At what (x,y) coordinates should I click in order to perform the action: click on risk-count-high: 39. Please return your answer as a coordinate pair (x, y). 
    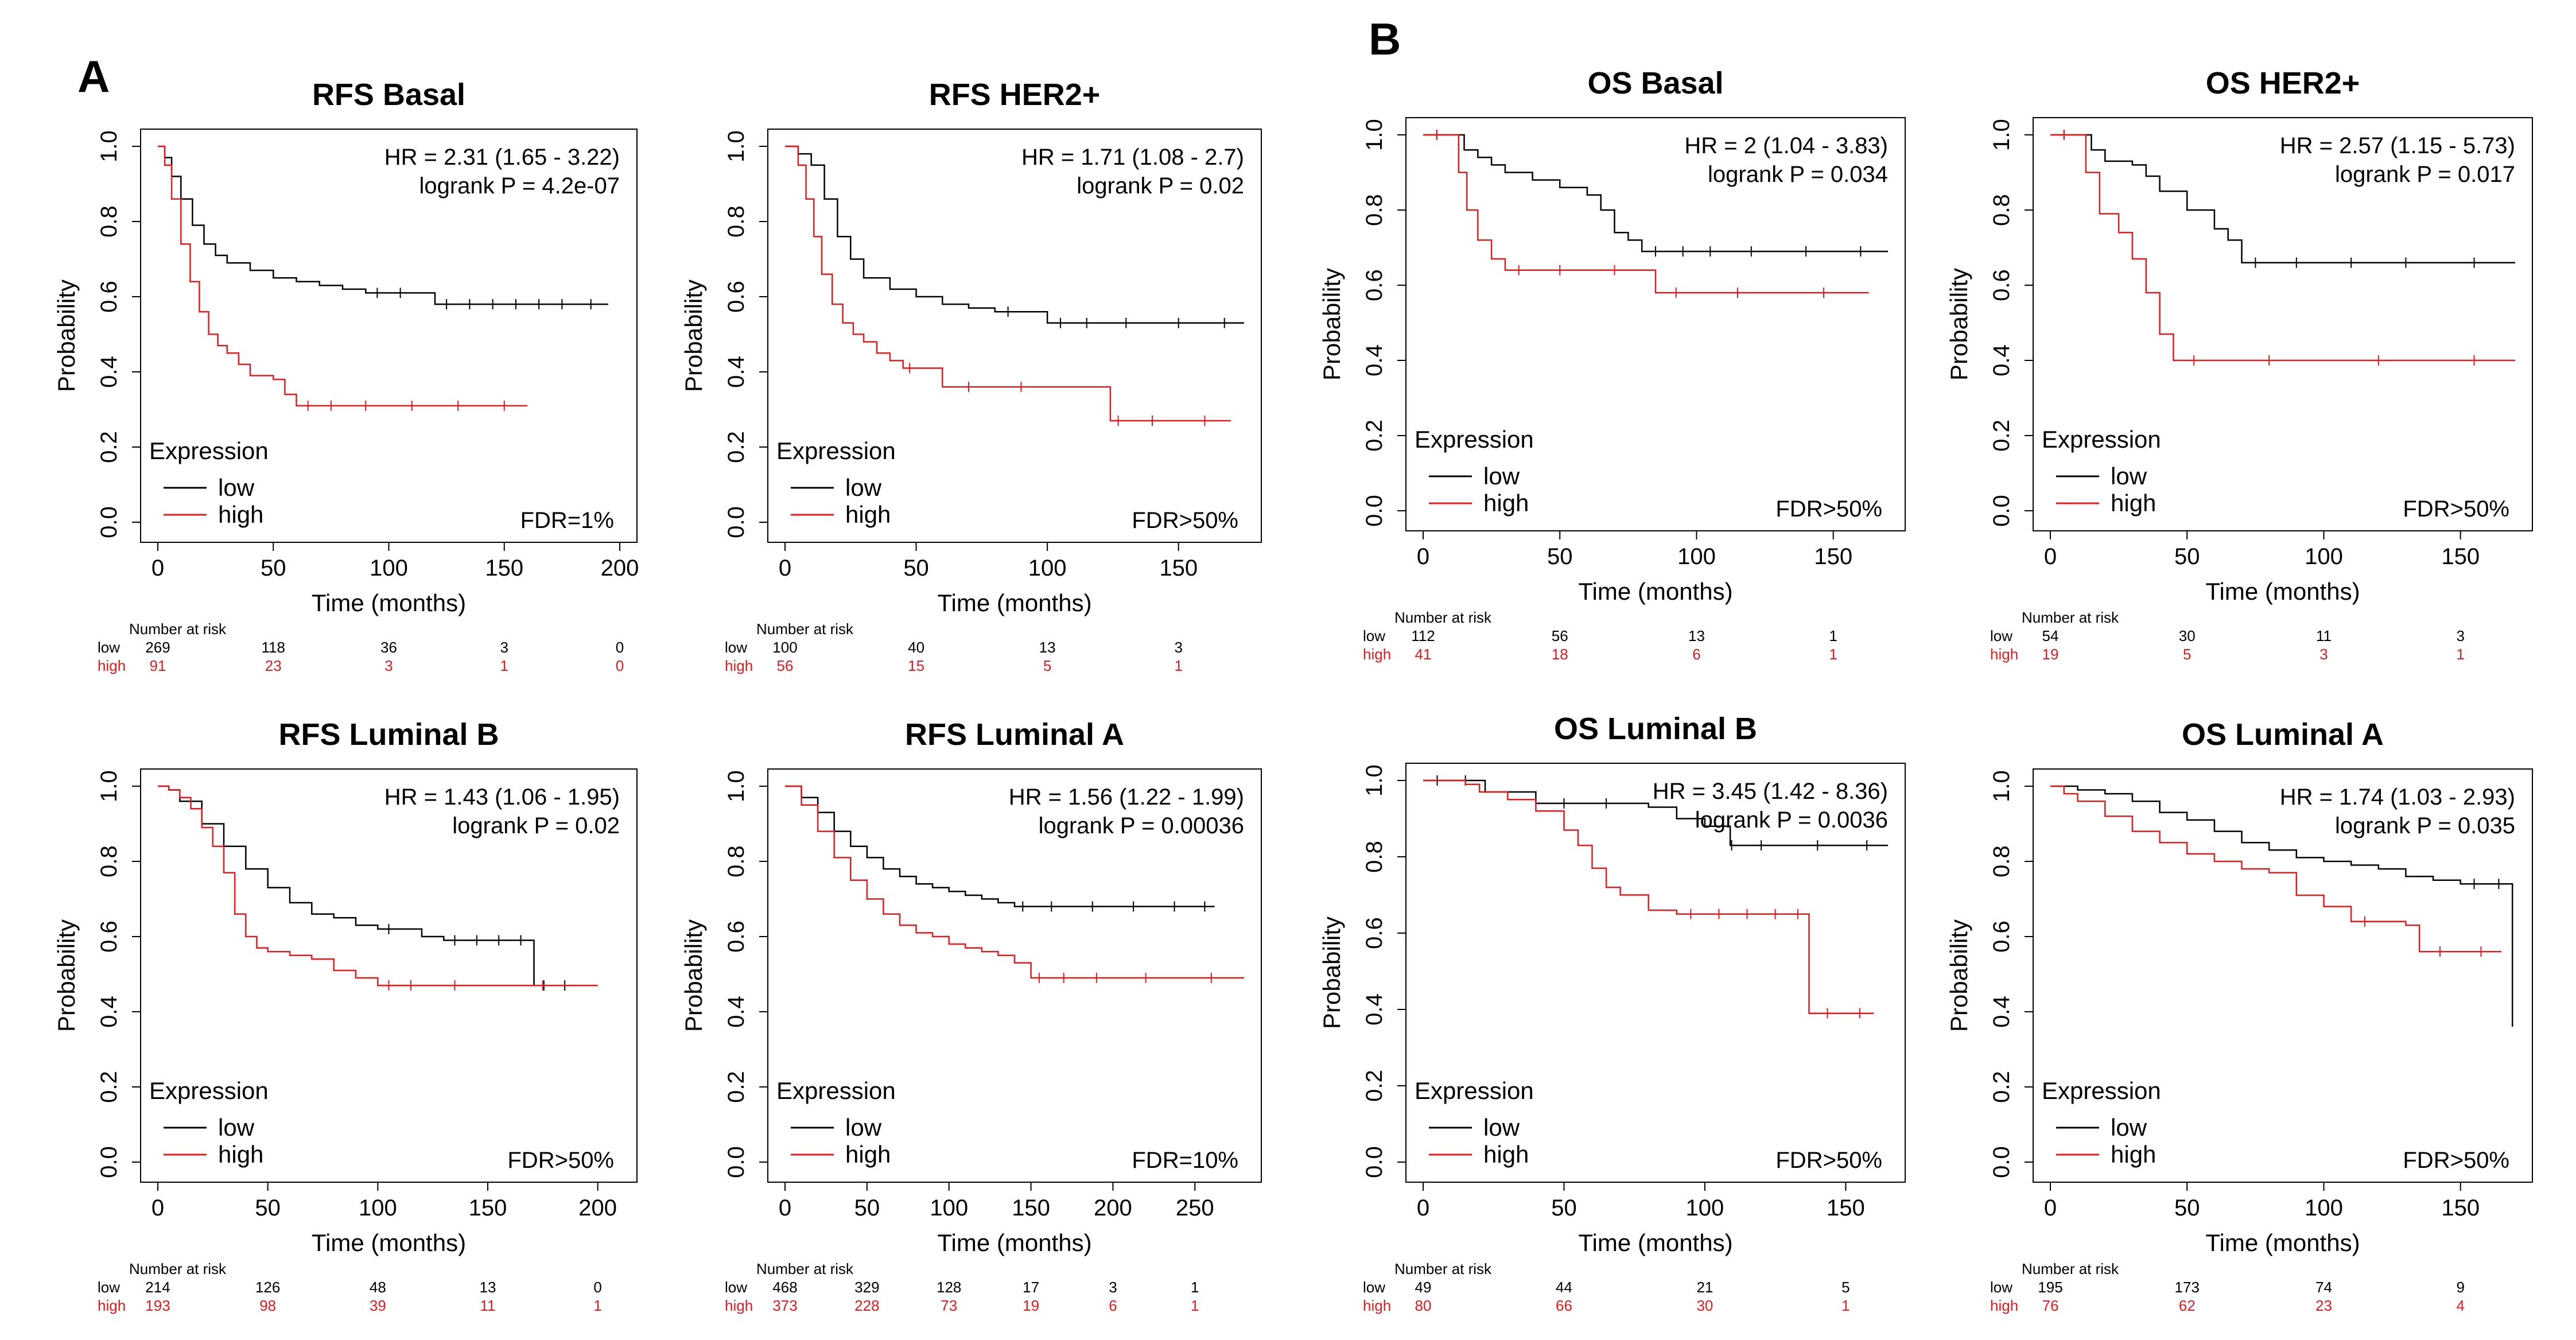
    Looking at the image, I should click on (378, 1305).